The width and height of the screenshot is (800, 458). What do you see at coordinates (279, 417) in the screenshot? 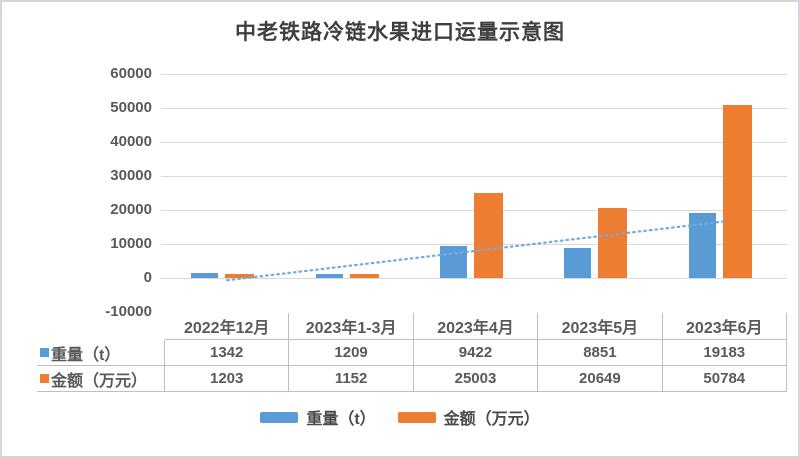
I see `legend-swatch-weight` at bounding box center [279, 417].